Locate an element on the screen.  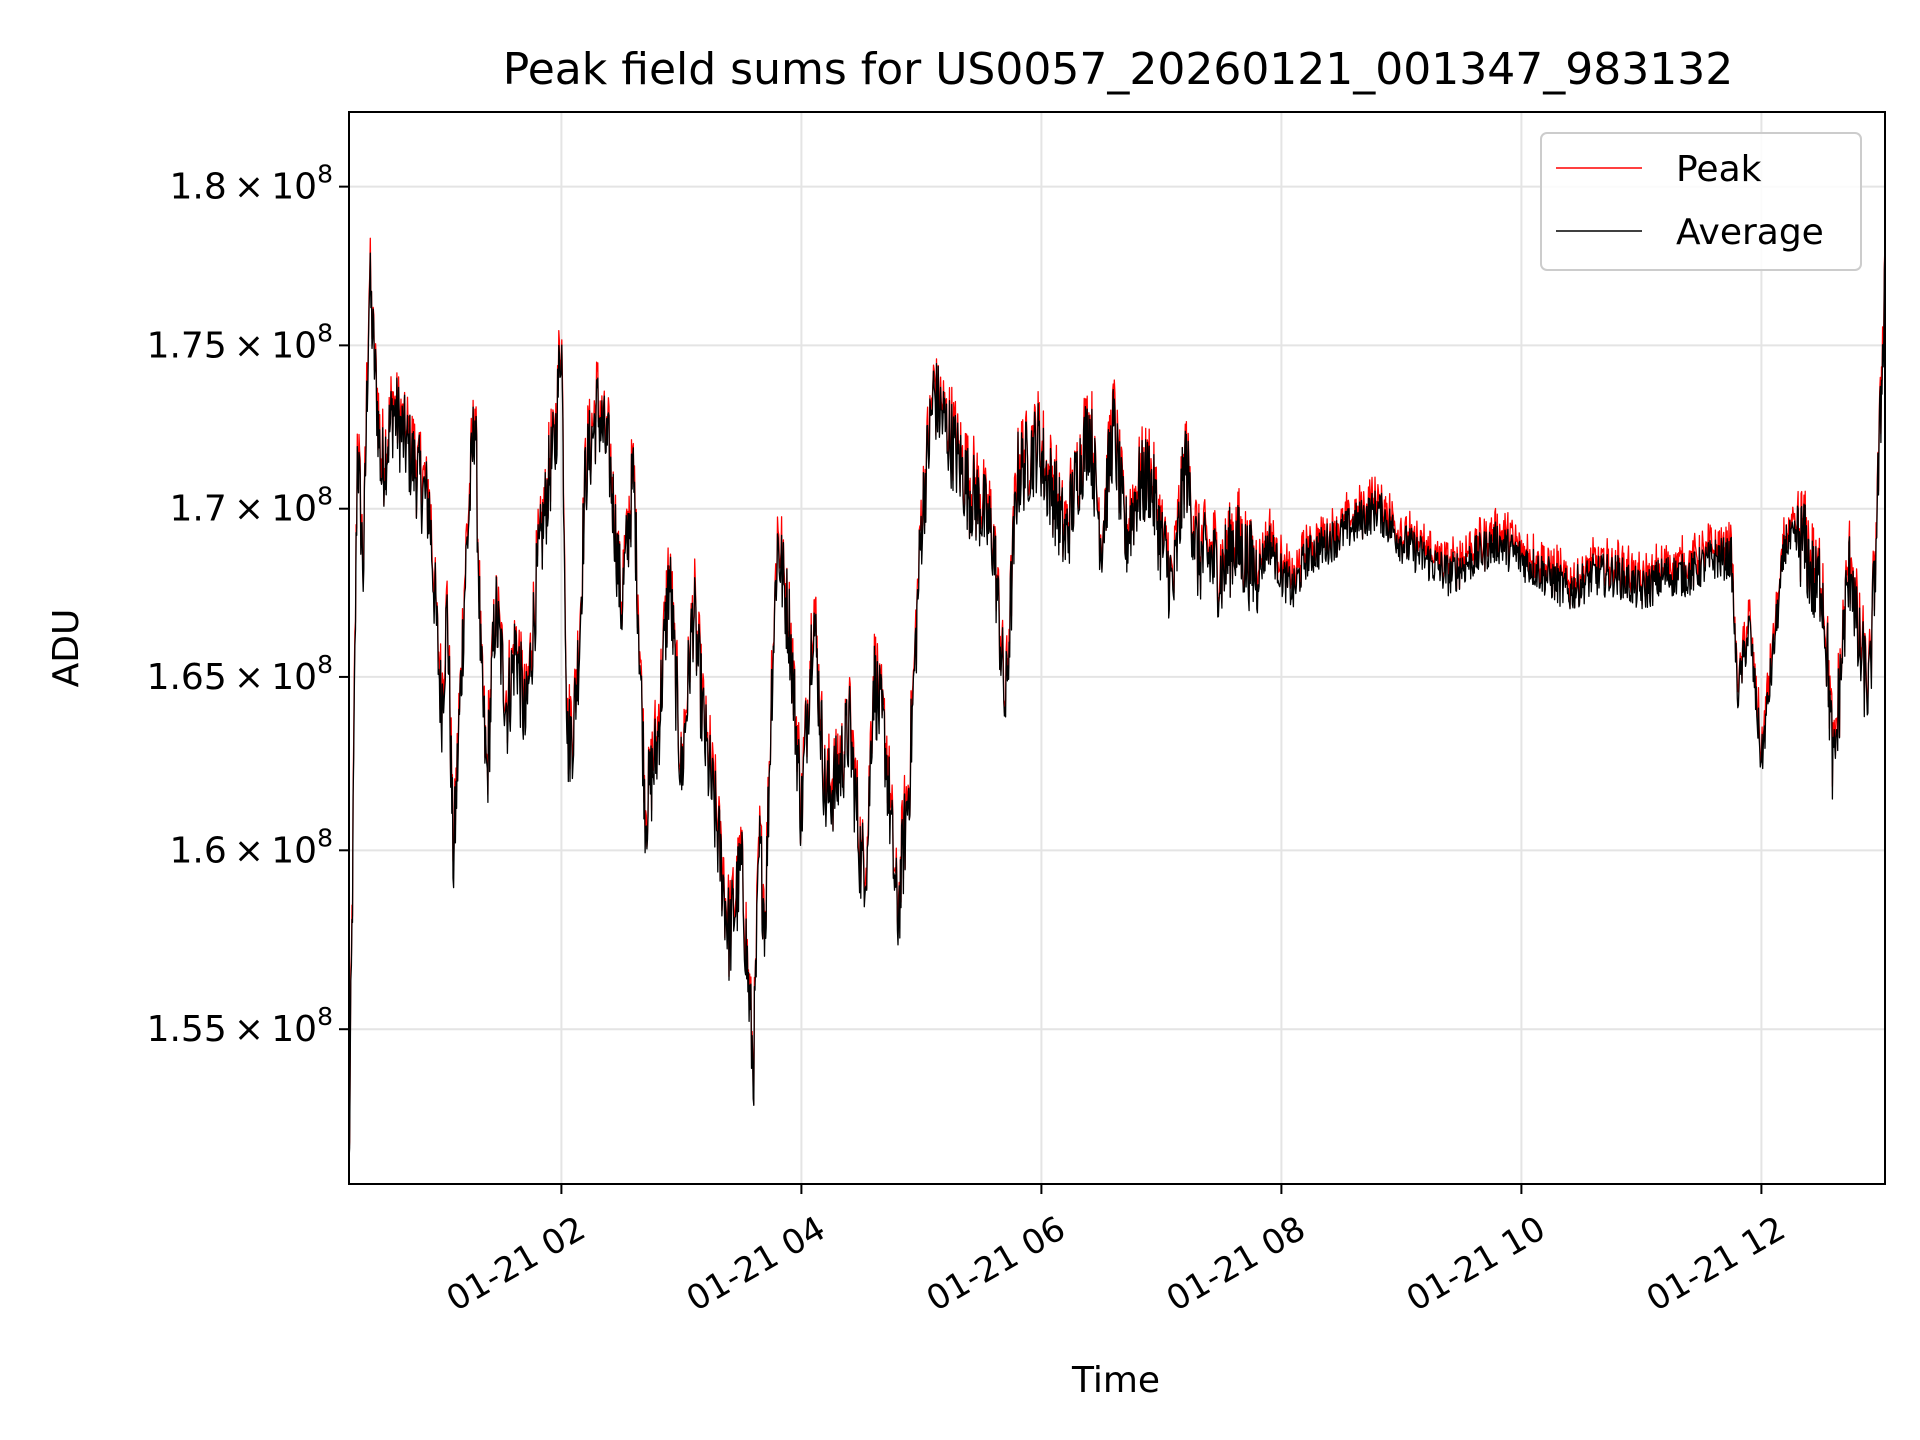
y-tick-label: 1.65 × 10⁸ is located at coordinates (240, 674).